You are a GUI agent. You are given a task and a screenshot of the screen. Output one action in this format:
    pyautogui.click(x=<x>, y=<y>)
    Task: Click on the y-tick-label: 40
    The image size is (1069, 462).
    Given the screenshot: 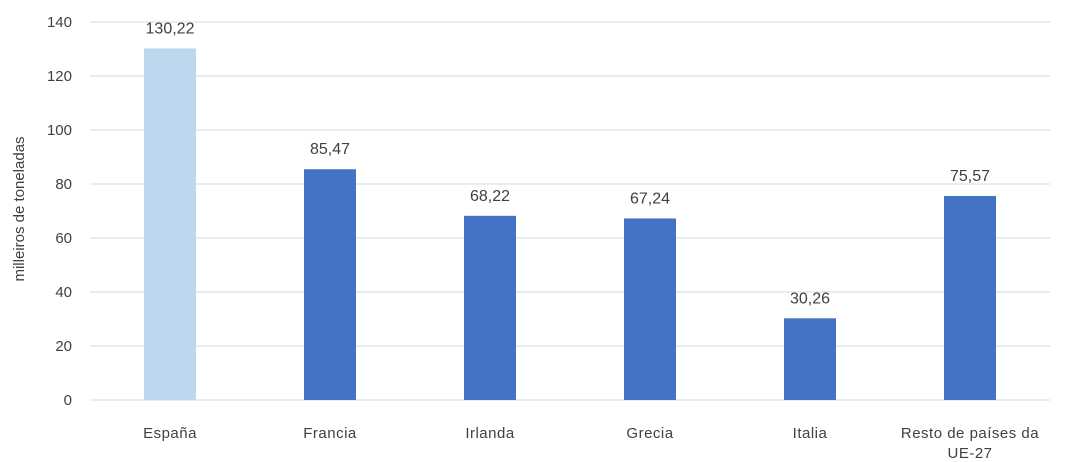 What is the action you would take?
    pyautogui.click(x=63, y=292)
    